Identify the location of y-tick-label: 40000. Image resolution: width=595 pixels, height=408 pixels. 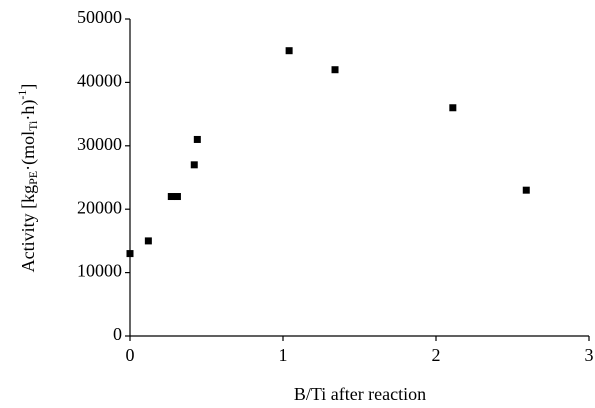
(99, 81).